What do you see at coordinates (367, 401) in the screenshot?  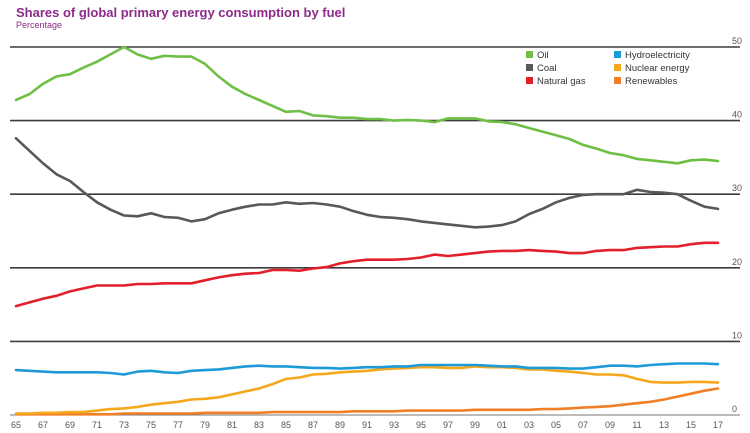 I see `series-line-renewables` at bounding box center [367, 401].